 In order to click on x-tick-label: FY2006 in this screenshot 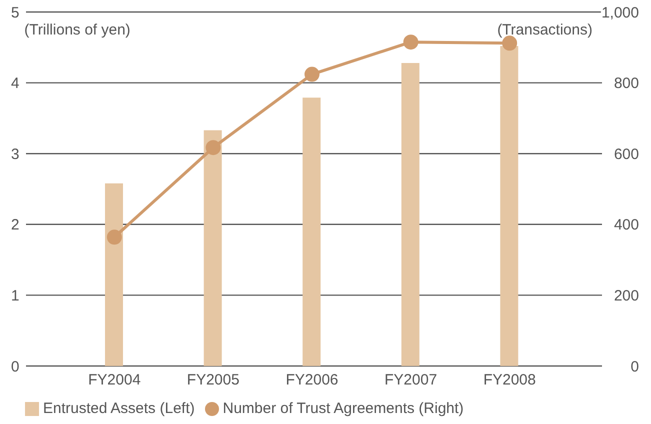, I will do `click(312, 380)`.